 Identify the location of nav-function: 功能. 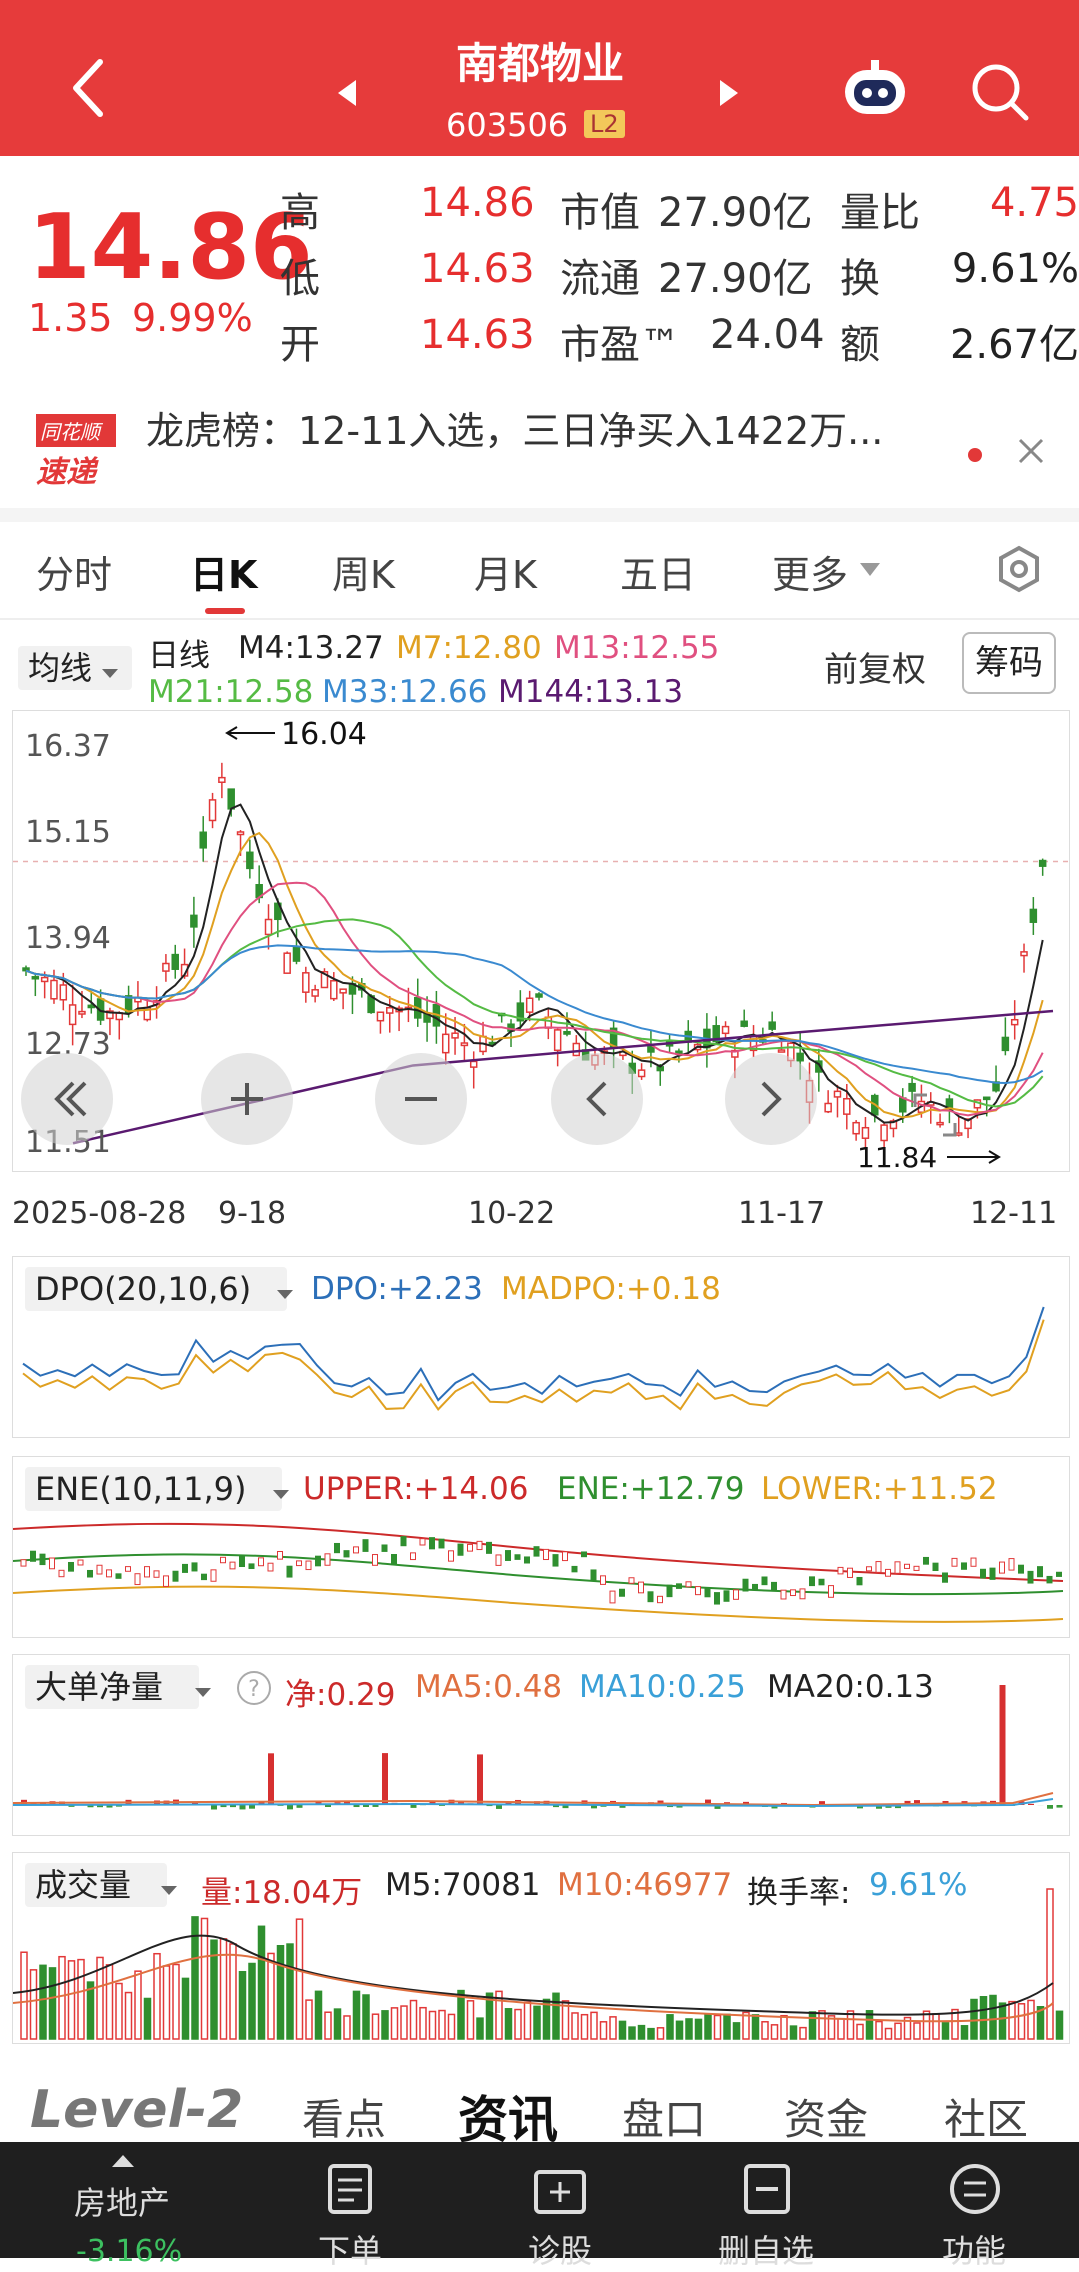
(974, 2249).